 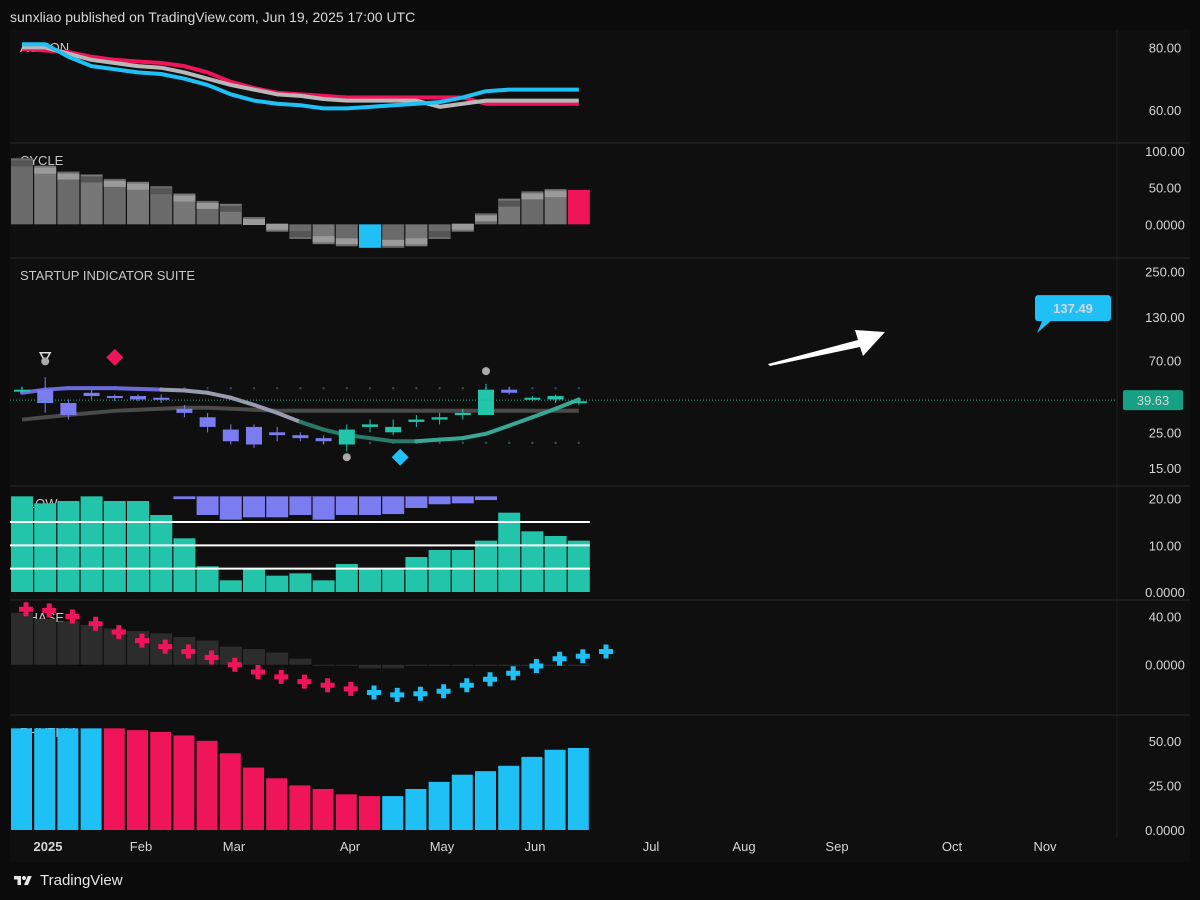 What do you see at coordinates (48, 846) in the screenshot?
I see `x-axis-month-label: 2025` at bounding box center [48, 846].